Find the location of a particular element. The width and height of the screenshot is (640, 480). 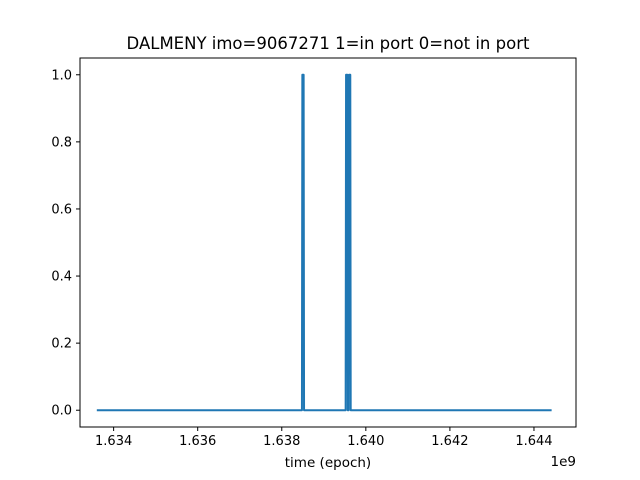

x-tick-label: 1.644 is located at coordinates (533, 441).